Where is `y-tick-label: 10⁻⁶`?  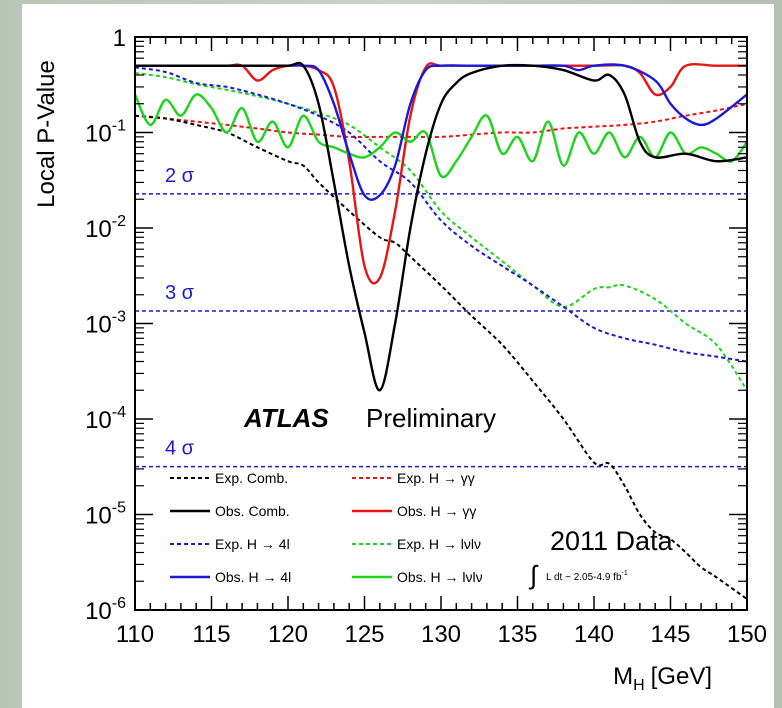 y-tick-label: 10⁻⁶ is located at coordinates (105, 610).